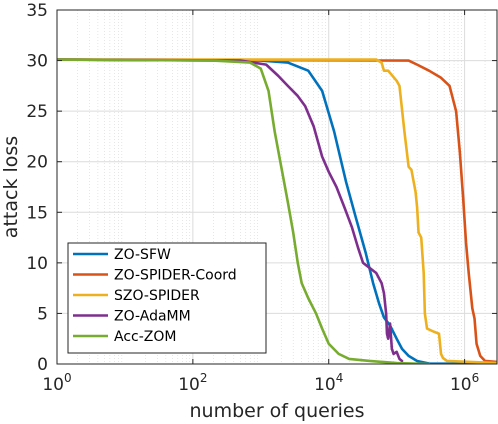 Image resolution: width=498 pixels, height=424 pixels. What do you see at coordinates (56, 383) in the screenshot?
I see `x-tick-label: 10⁰` at bounding box center [56, 383].